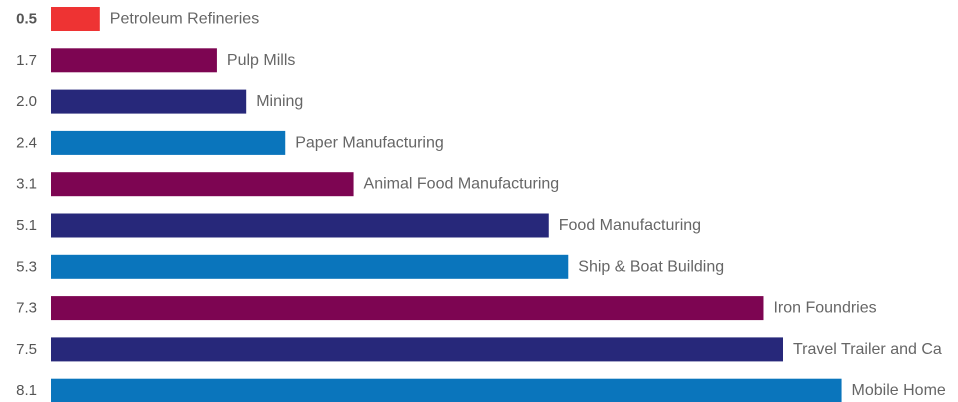  Describe the element at coordinates (369, 142) in the screenshot. I see `category-label: Paper Manufacturing` at that location.